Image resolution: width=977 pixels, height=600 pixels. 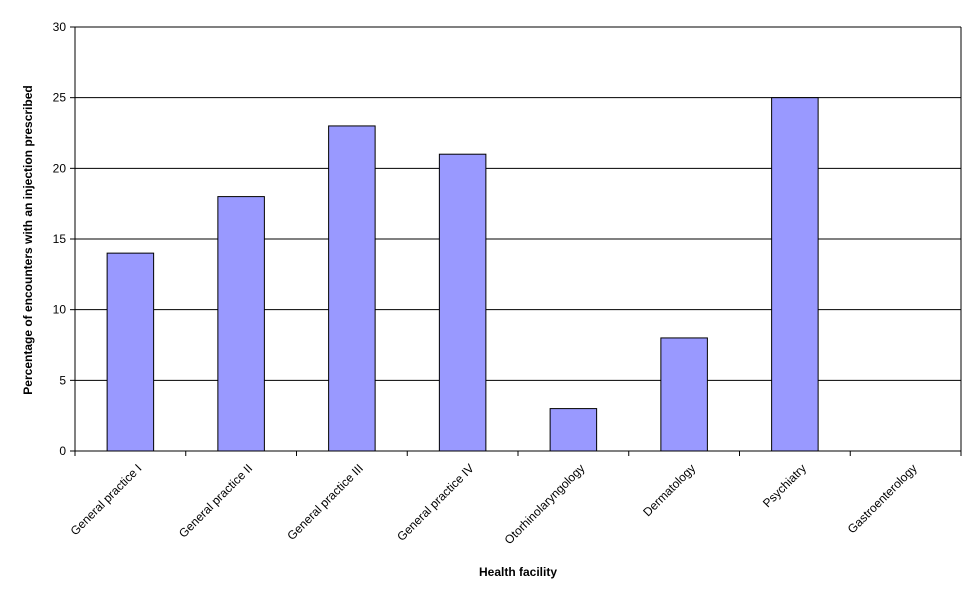 What do you see at coordinates (60, 310) in the screenshot?
I see `y-tick-label: 10` at bounding box center [60, 310].